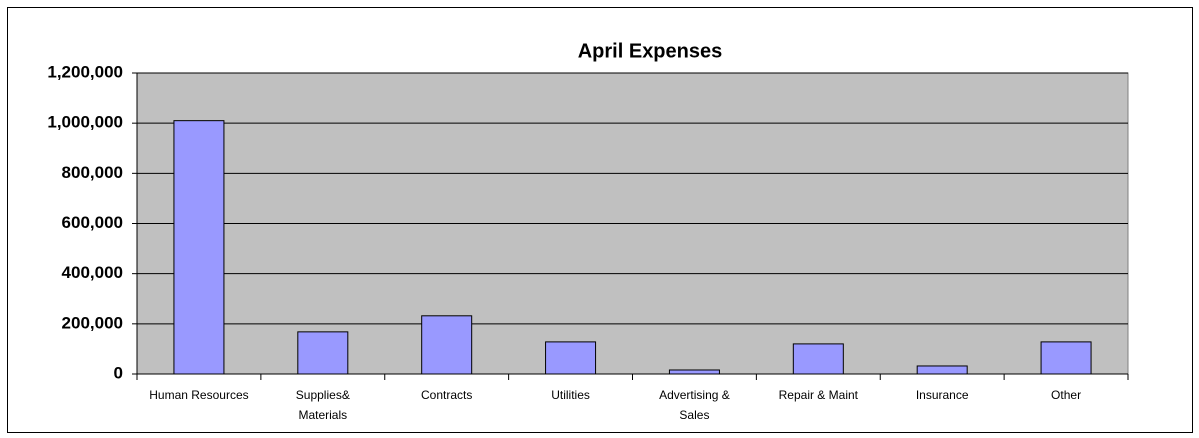  I want to click on x-tick-label-line: Advertising &, so click(694, 395).